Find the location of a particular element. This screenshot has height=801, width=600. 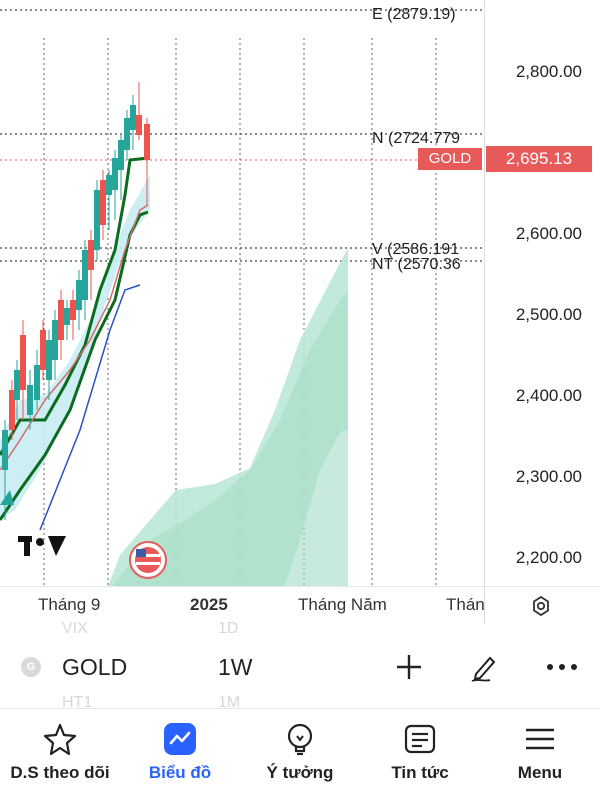

price-tick: 2,200.00 is located at coordinates (548, 557).